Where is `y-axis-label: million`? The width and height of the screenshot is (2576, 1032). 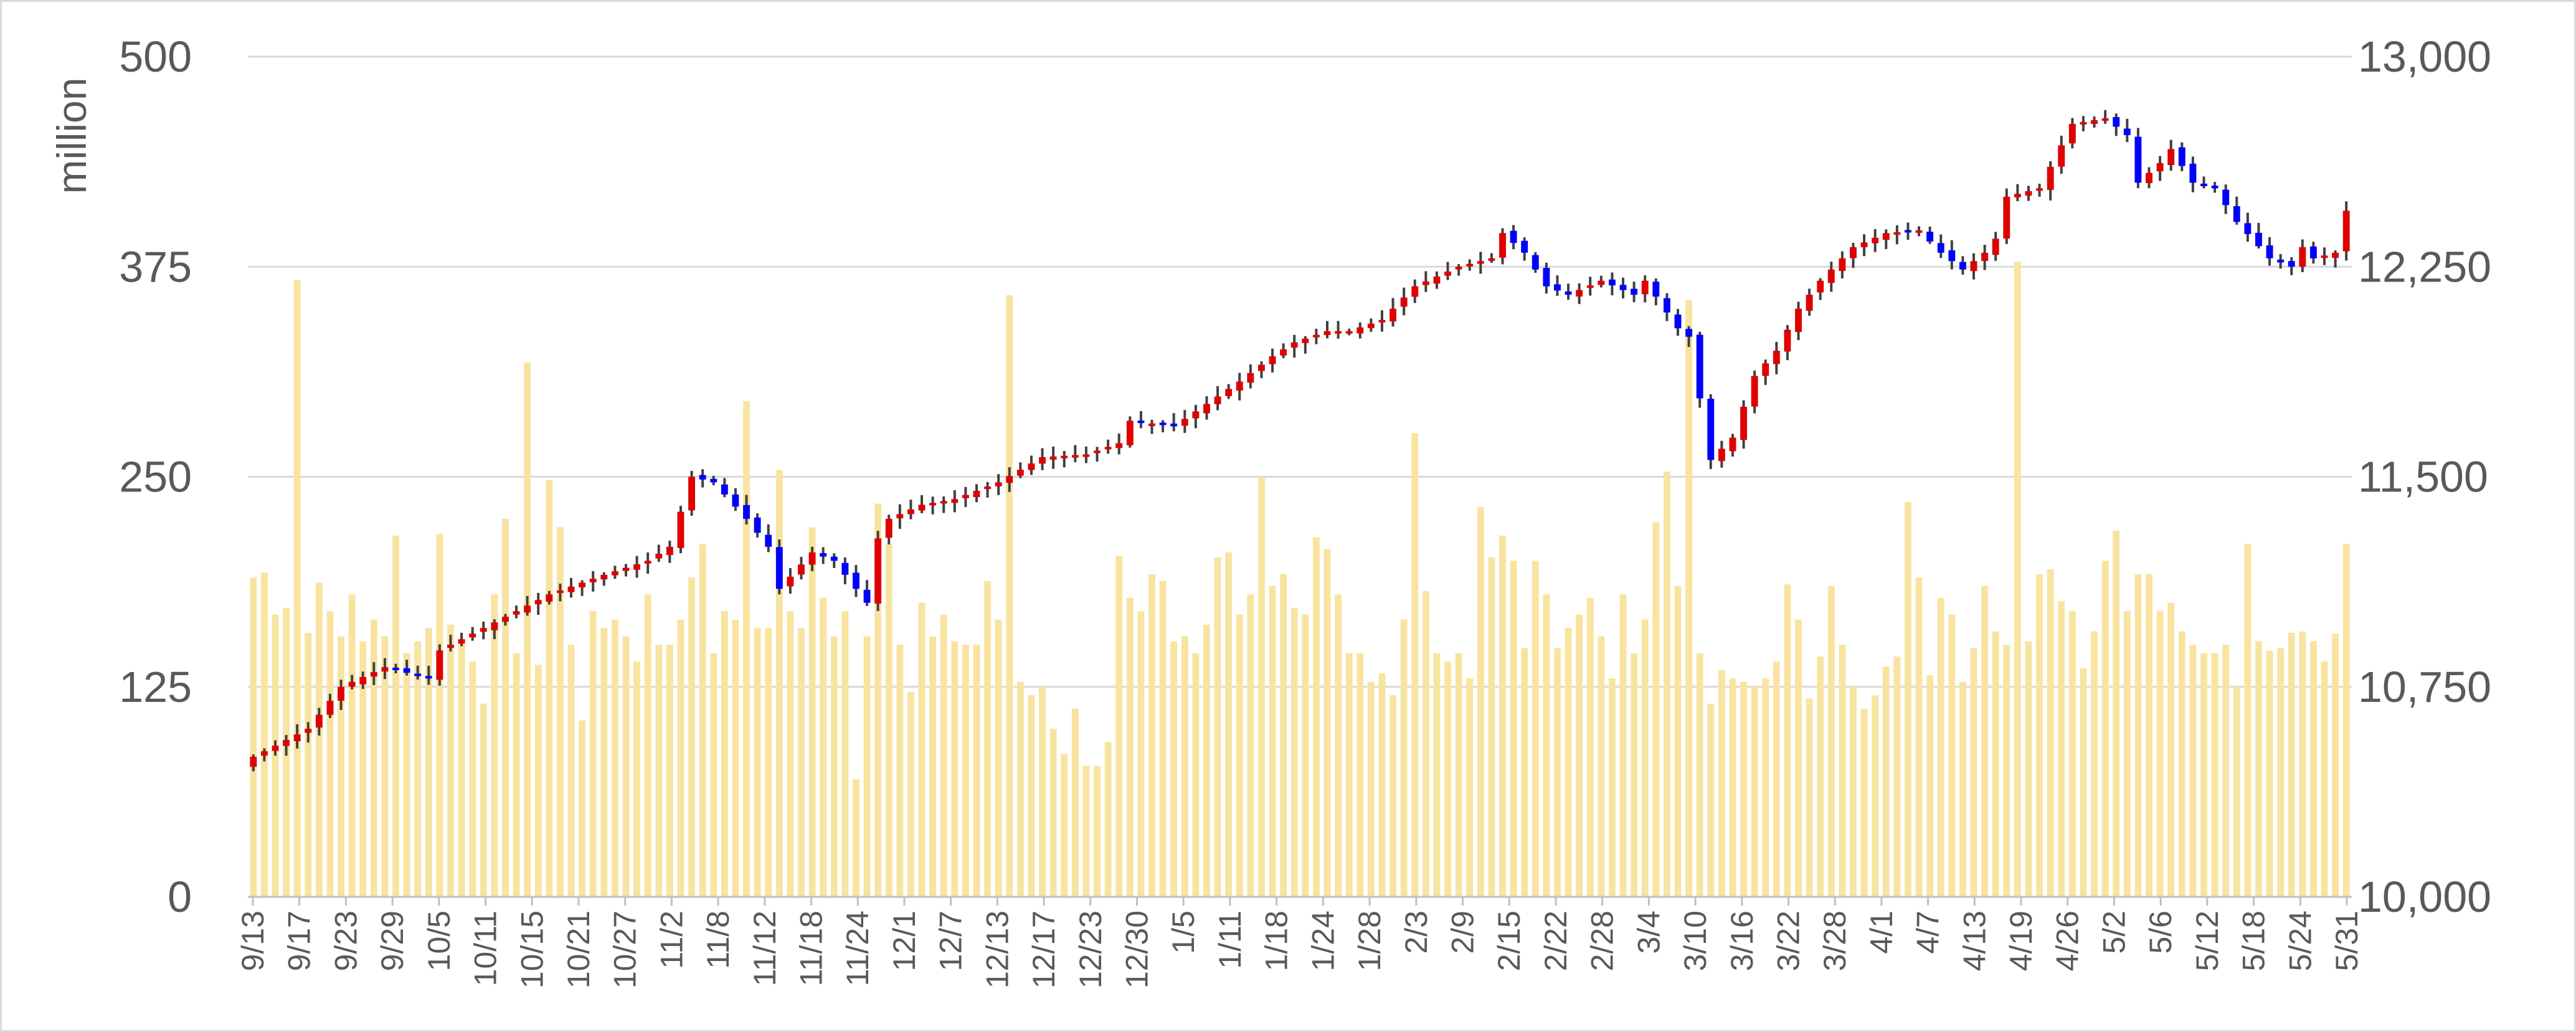
y-axis-label: million is located at coordinates (72, 135).